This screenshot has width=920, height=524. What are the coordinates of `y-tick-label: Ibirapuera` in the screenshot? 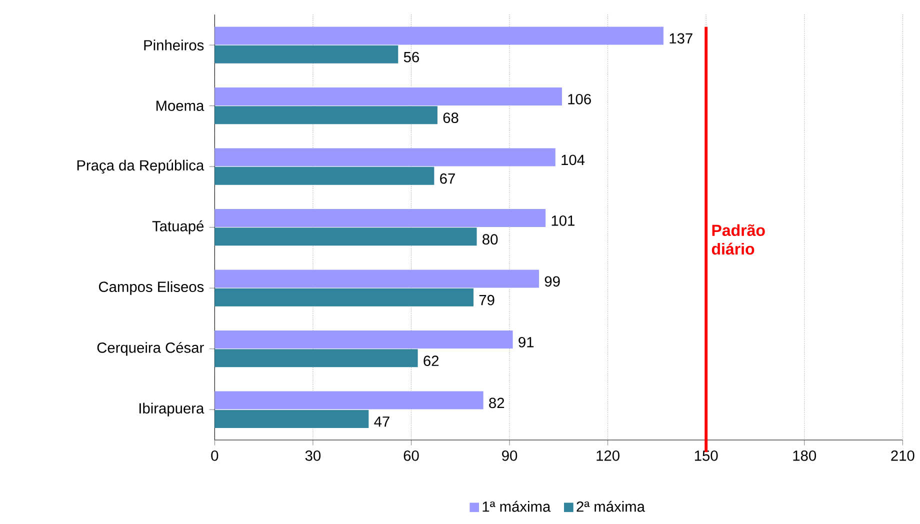 It's located at (172, 409).